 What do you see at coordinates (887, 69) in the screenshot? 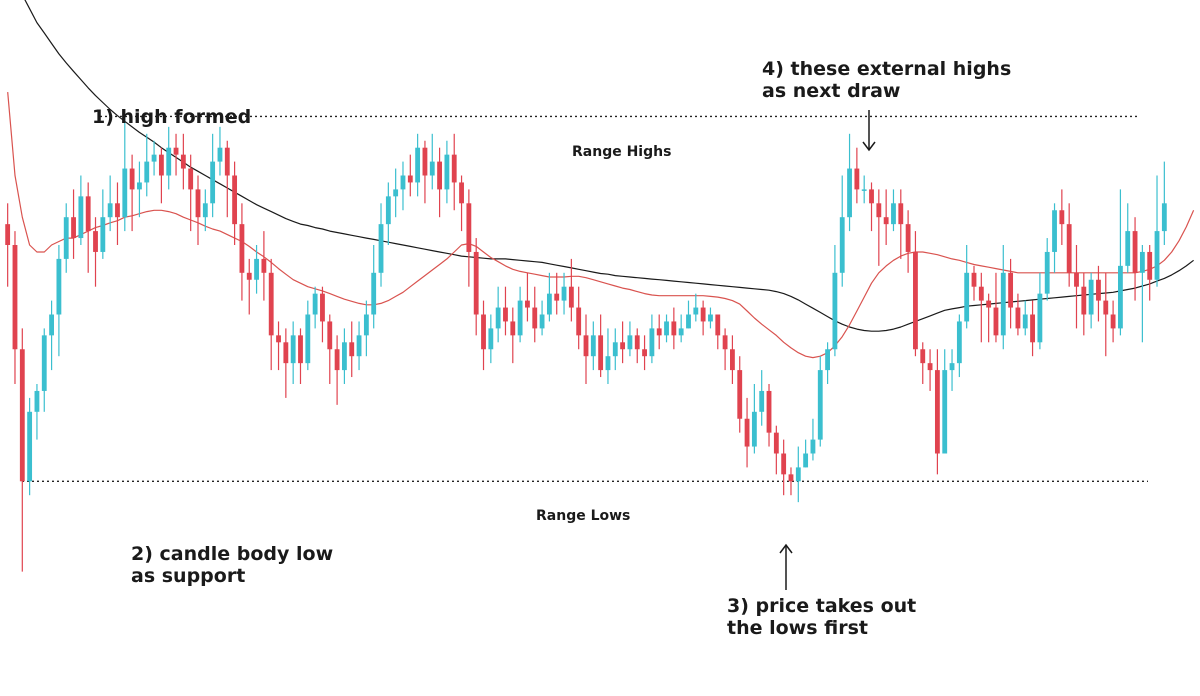
I see `annotation-line: 4) these external highs` at bounding box center [887, 69].